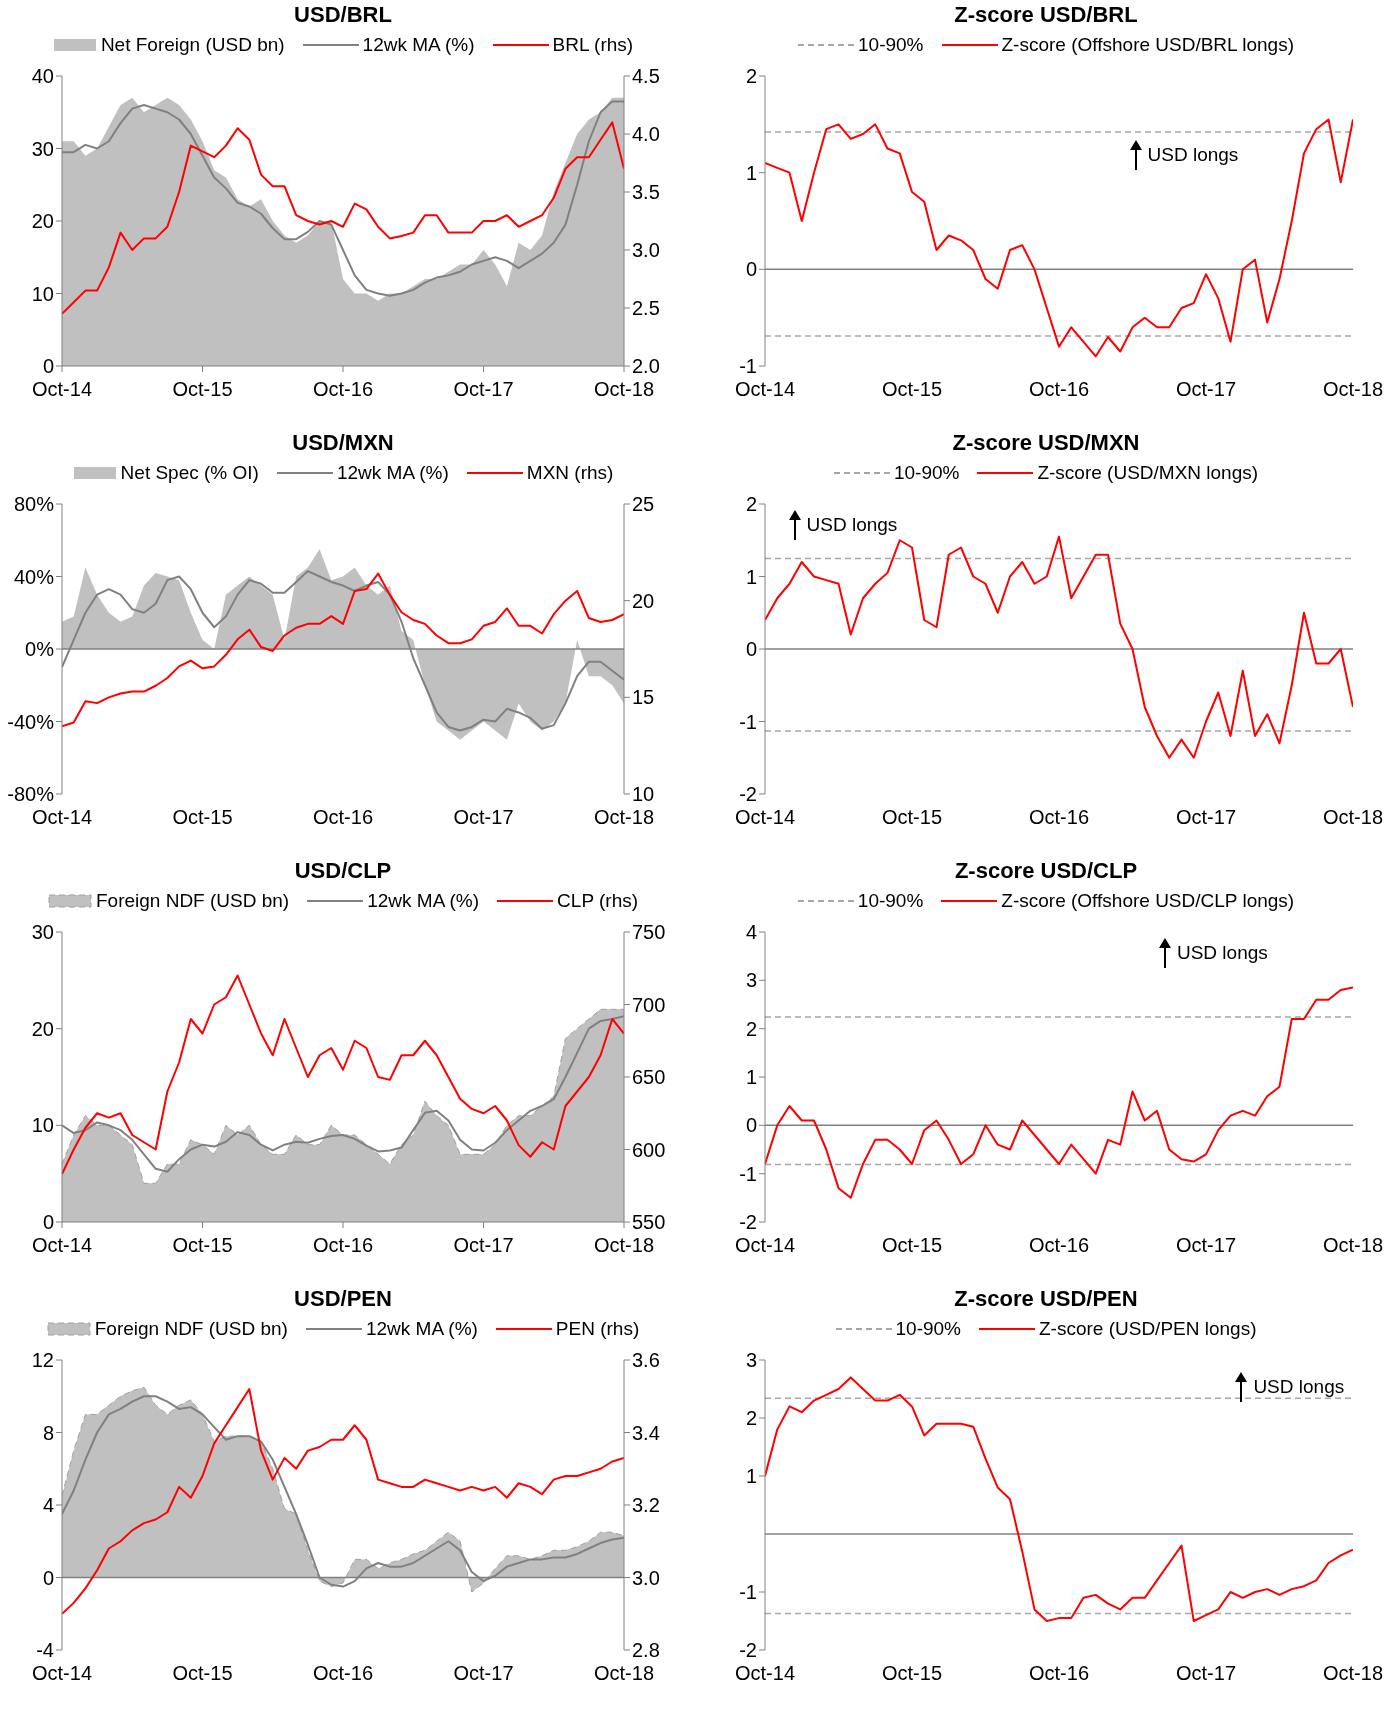 Image resolution: width=1389 pixels, height=1720 pixels. Describe the element at coordinates (48, 1432) in the screenshot. I see `y-tick-label: 8` at that location.